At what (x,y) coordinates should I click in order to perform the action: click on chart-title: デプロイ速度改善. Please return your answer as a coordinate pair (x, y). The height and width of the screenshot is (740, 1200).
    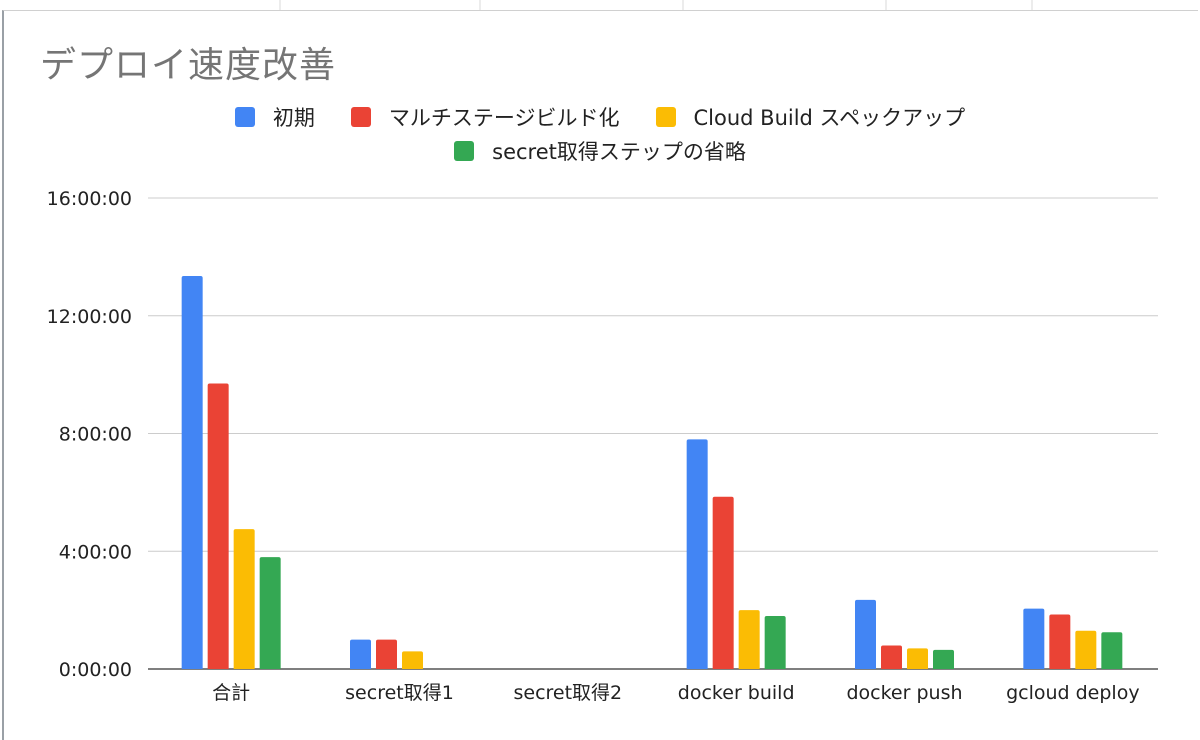
    Looking at the image, I should click on (188, 65).